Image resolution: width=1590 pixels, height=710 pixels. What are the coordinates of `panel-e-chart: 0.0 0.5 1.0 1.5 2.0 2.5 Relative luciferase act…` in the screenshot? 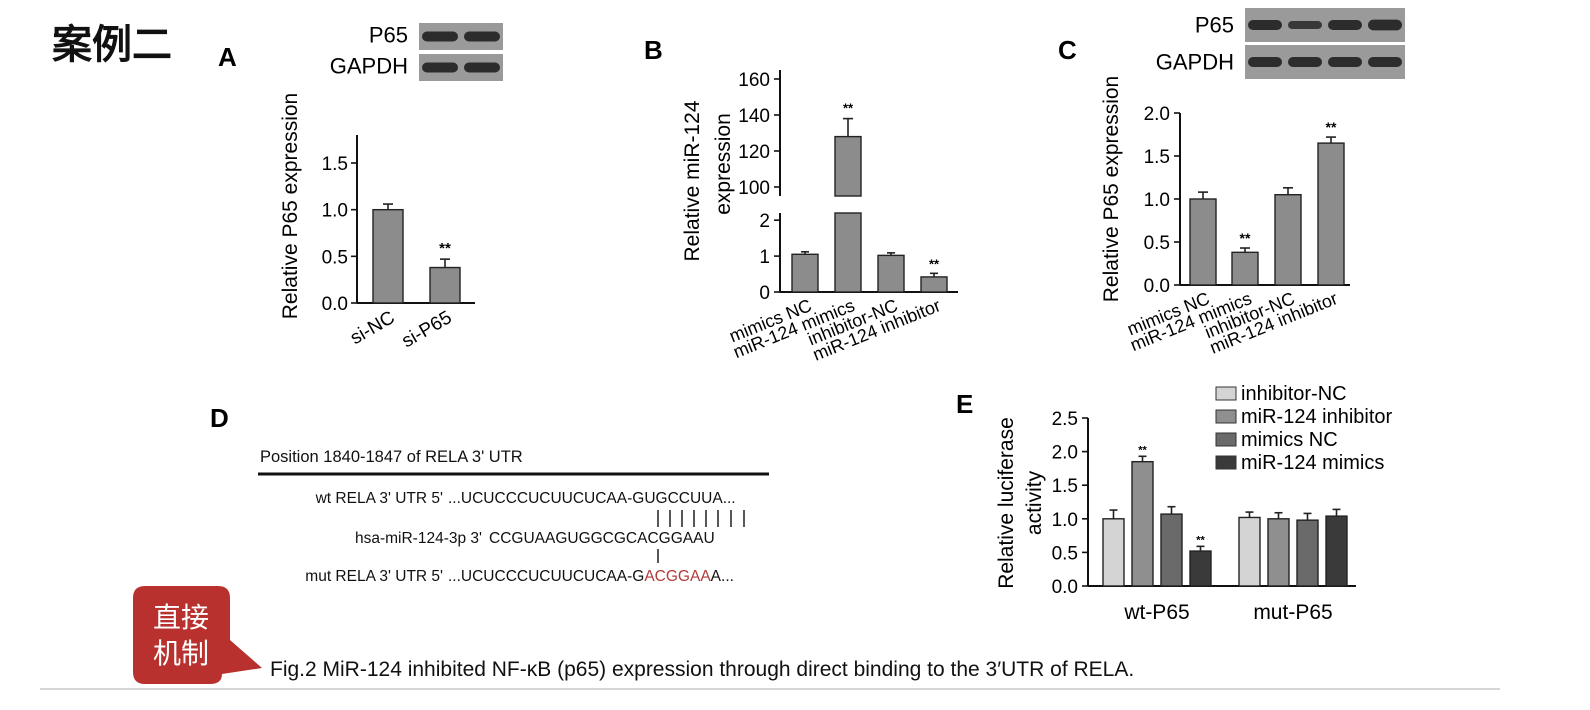 It's located at (1194, 503).